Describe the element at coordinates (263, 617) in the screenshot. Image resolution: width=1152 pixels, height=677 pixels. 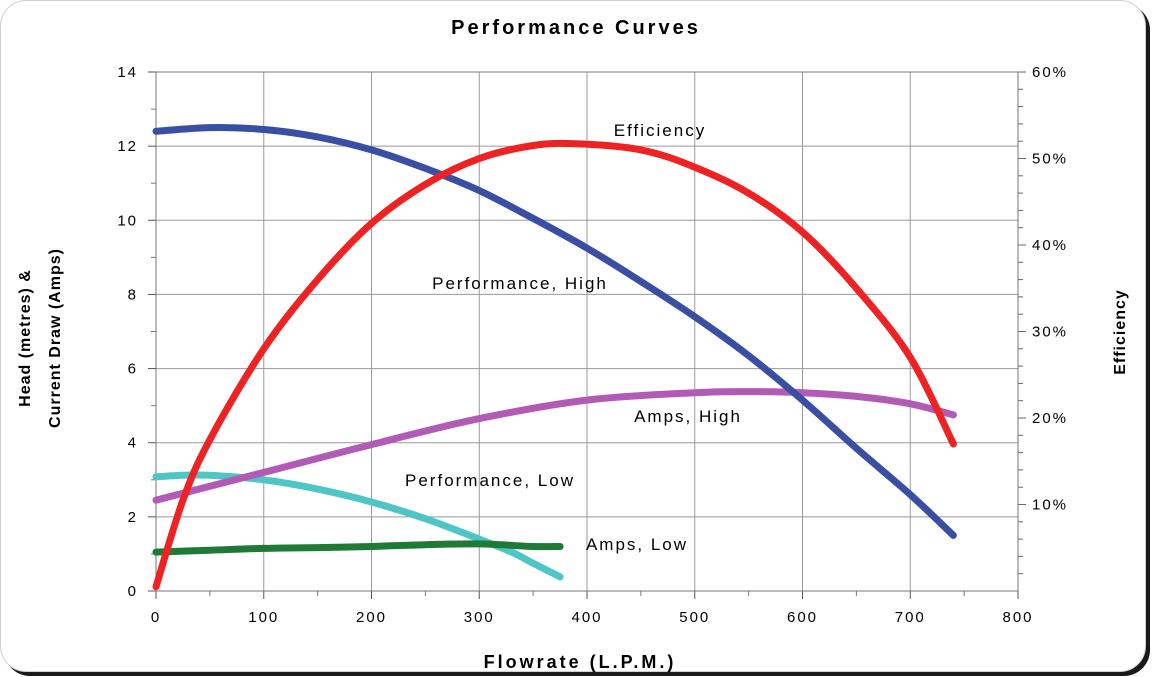
I see `x-tick-label: 100` at that location.